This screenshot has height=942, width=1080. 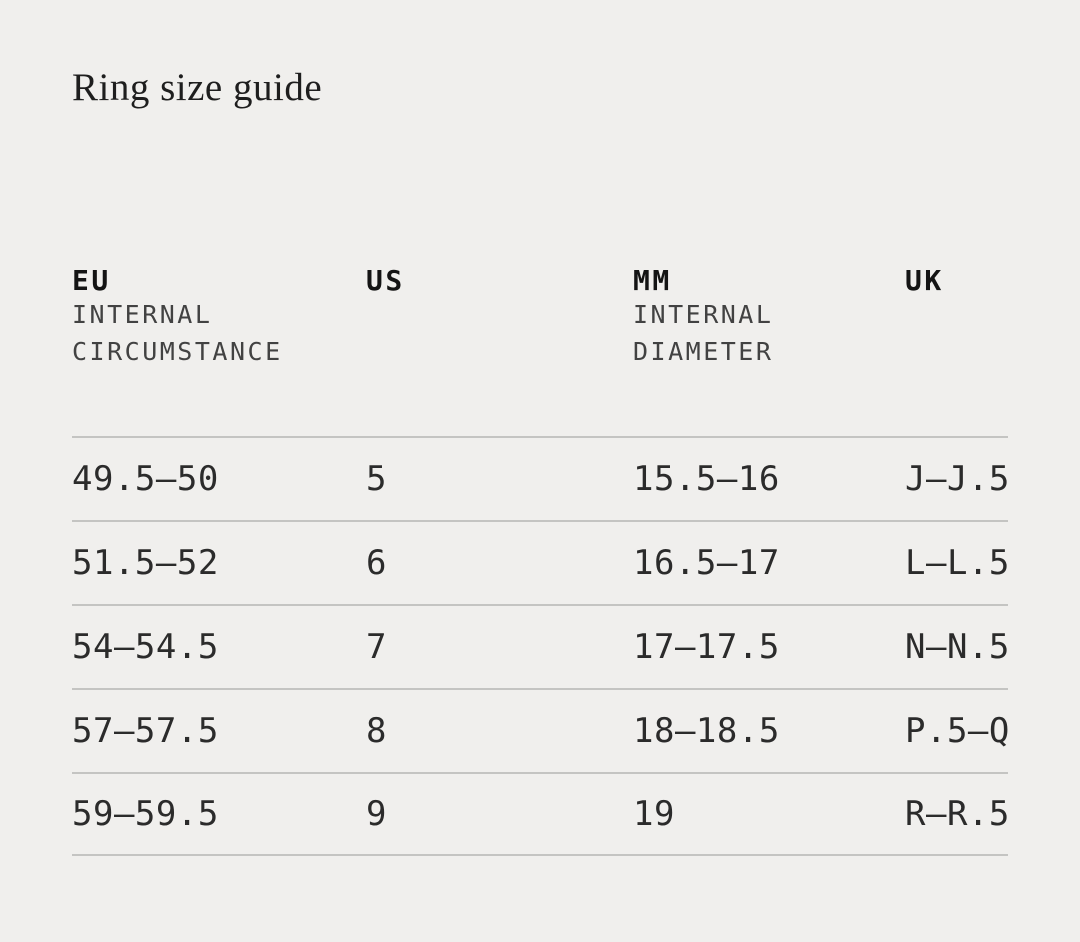 I want to click on cell-mm: 17—17.5, so click(x=706, y=647).